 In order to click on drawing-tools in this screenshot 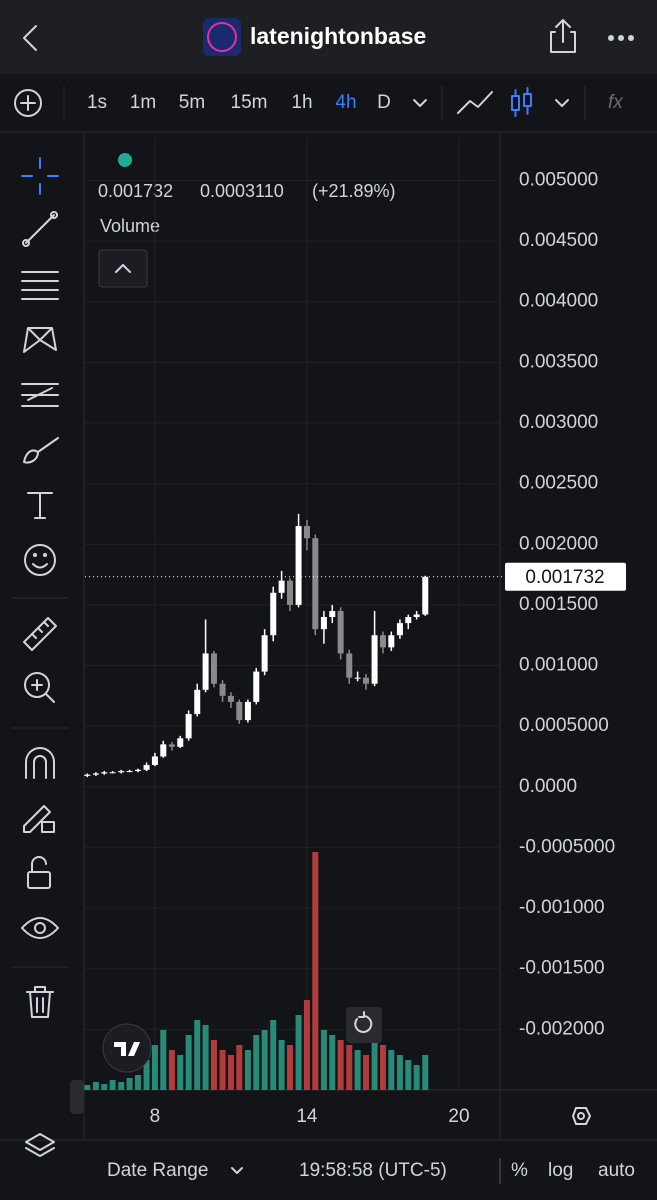, I will do `click(40, 657)`.